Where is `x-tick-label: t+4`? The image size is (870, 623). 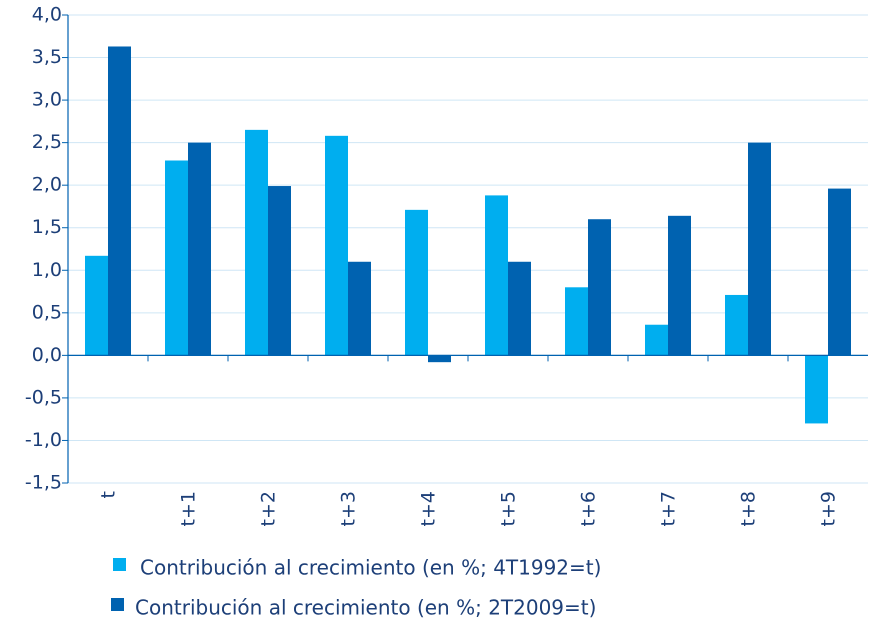 x-tick-label: t+4 is located at coordinates (429, 508).